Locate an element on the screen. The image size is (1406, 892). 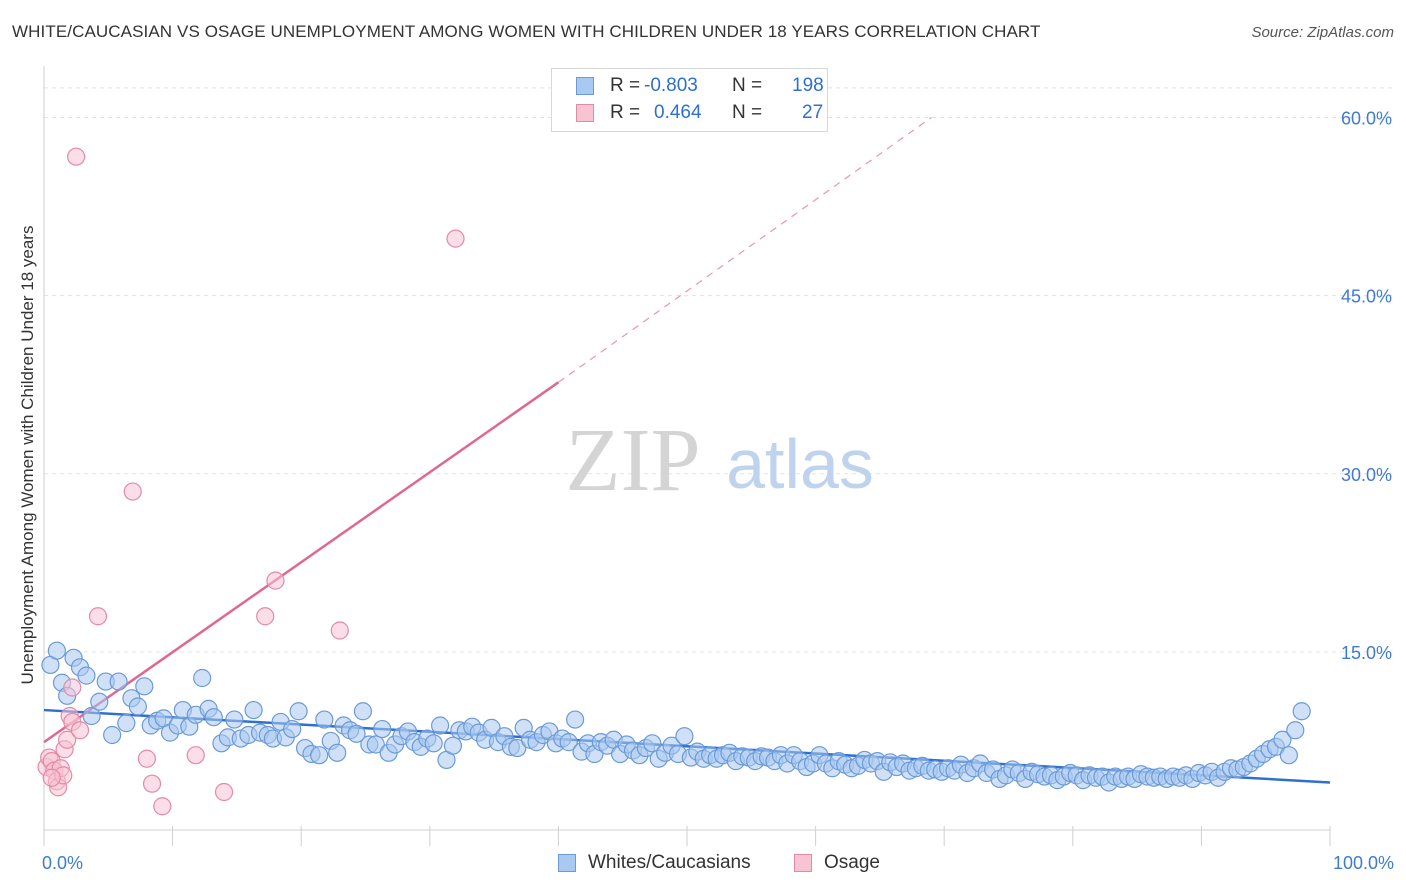
legend-swatch-osage is located at coordinates (585, 113).